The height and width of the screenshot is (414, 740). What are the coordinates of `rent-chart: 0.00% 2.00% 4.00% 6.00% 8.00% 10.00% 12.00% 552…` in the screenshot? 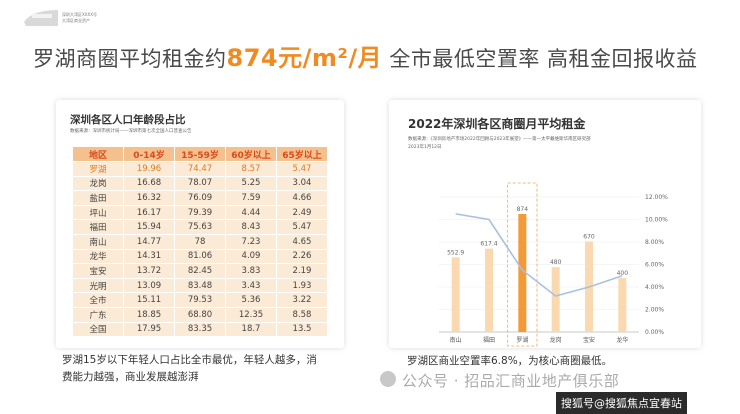 It's located at (553, 264).